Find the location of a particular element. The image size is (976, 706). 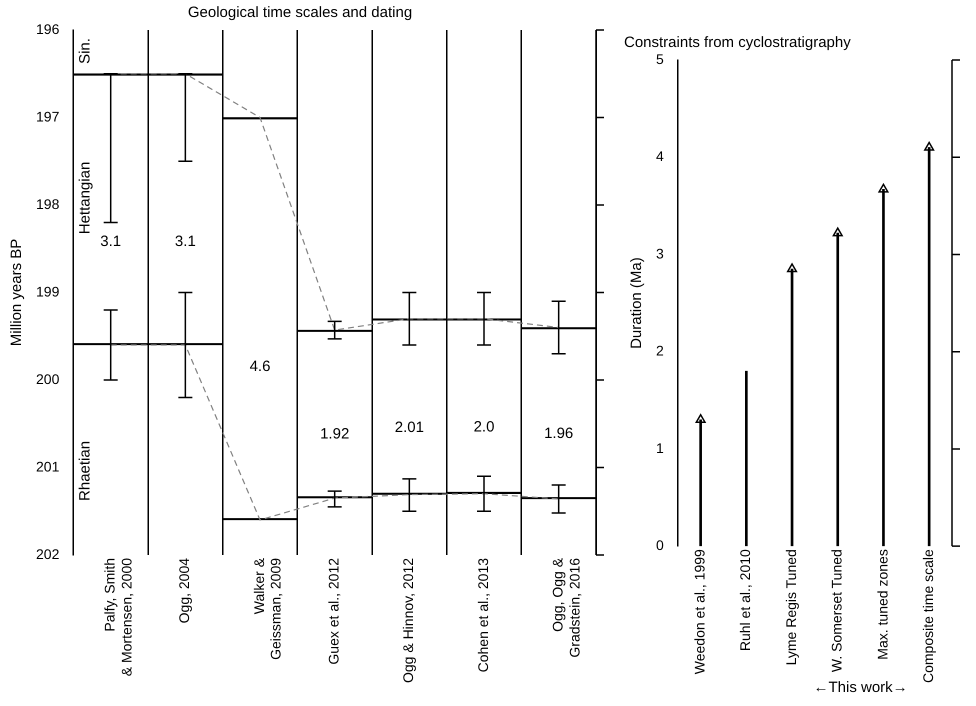

y-tick-label: 200 is located at coordinates (48, 378).